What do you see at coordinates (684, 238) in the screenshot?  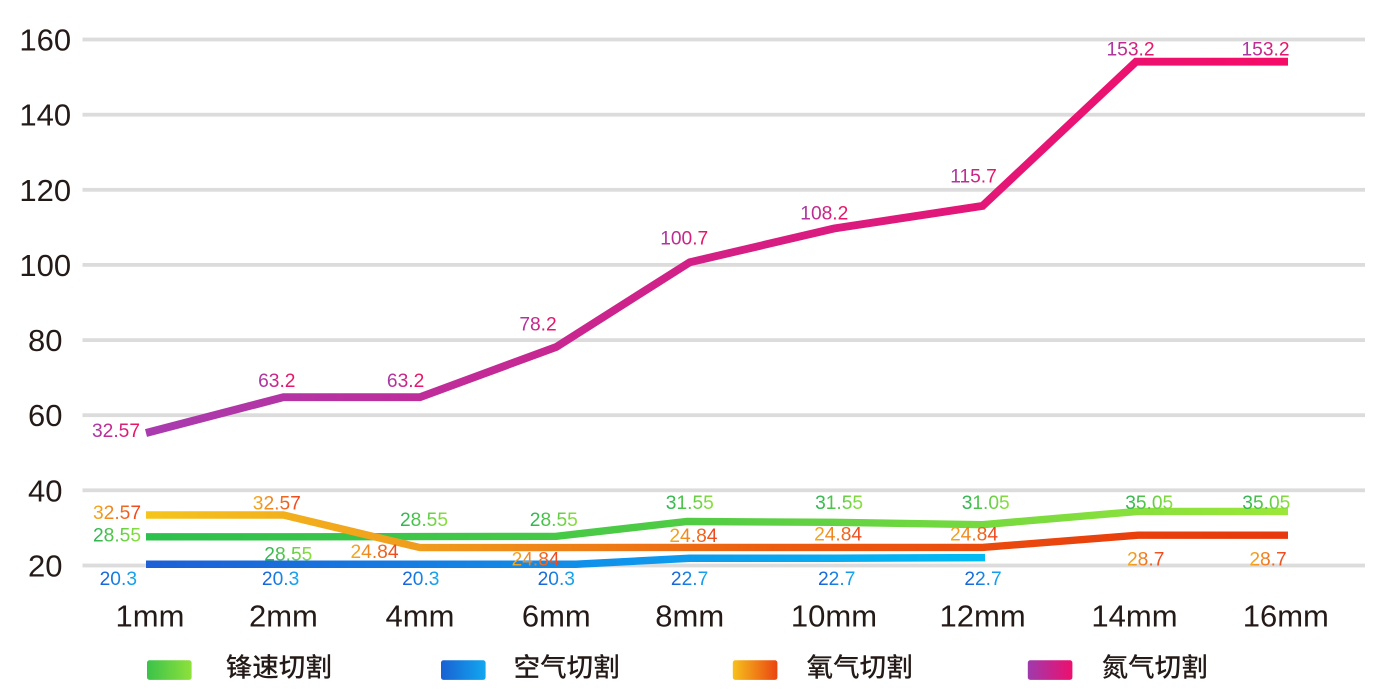 I see `svg-text: 100.7` at bounding box center [684, 238].